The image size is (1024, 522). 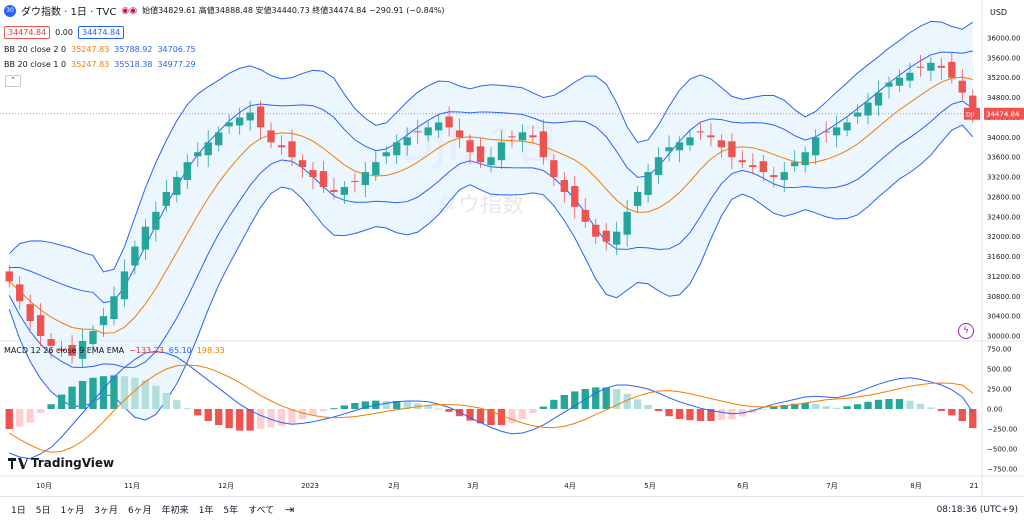 What do you see at coordinates (133, 64) in the screenshot?
I see `bb2-upper: 35518.38` at bounding box center [133, 64].